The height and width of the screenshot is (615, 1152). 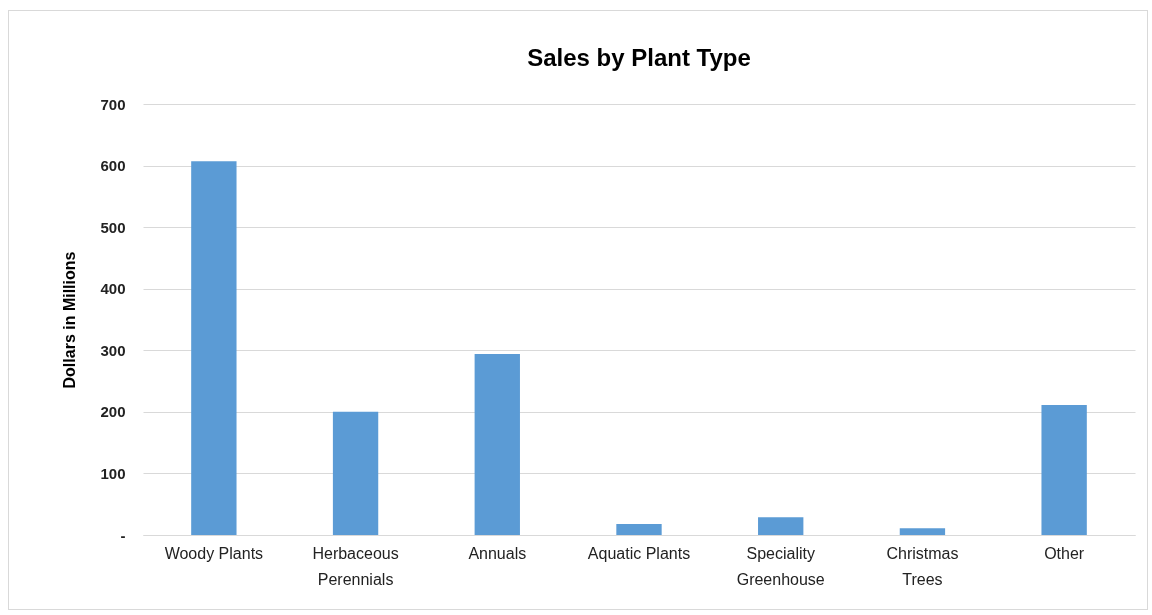 What do you see at coordinates (113, 289) in the screenshot?
I see `y-tick-label: 400` at bounding box center [113, 289].